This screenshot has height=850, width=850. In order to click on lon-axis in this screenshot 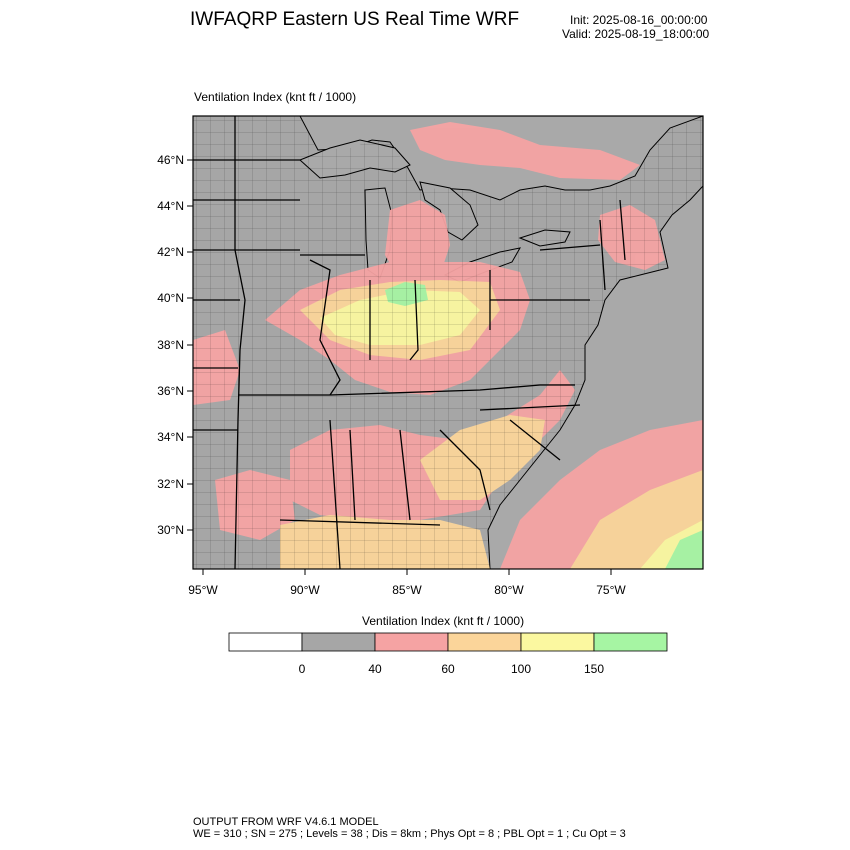, I will do `click(407, 572)`.